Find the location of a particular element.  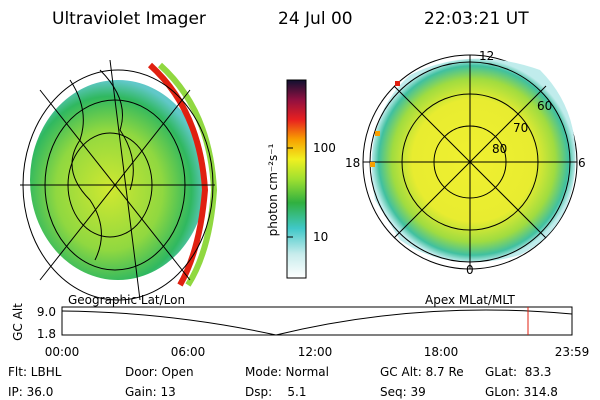

y-tick-label: 1.8 is located at coordinates (46, 334).